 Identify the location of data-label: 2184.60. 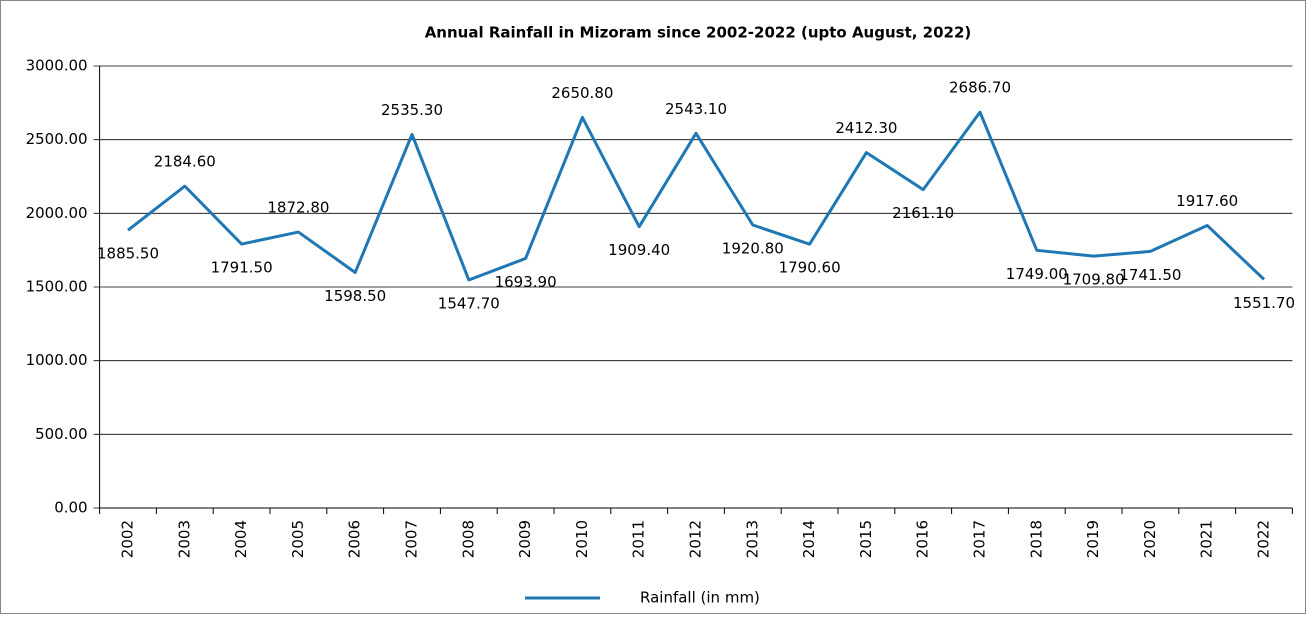
(185, 162).